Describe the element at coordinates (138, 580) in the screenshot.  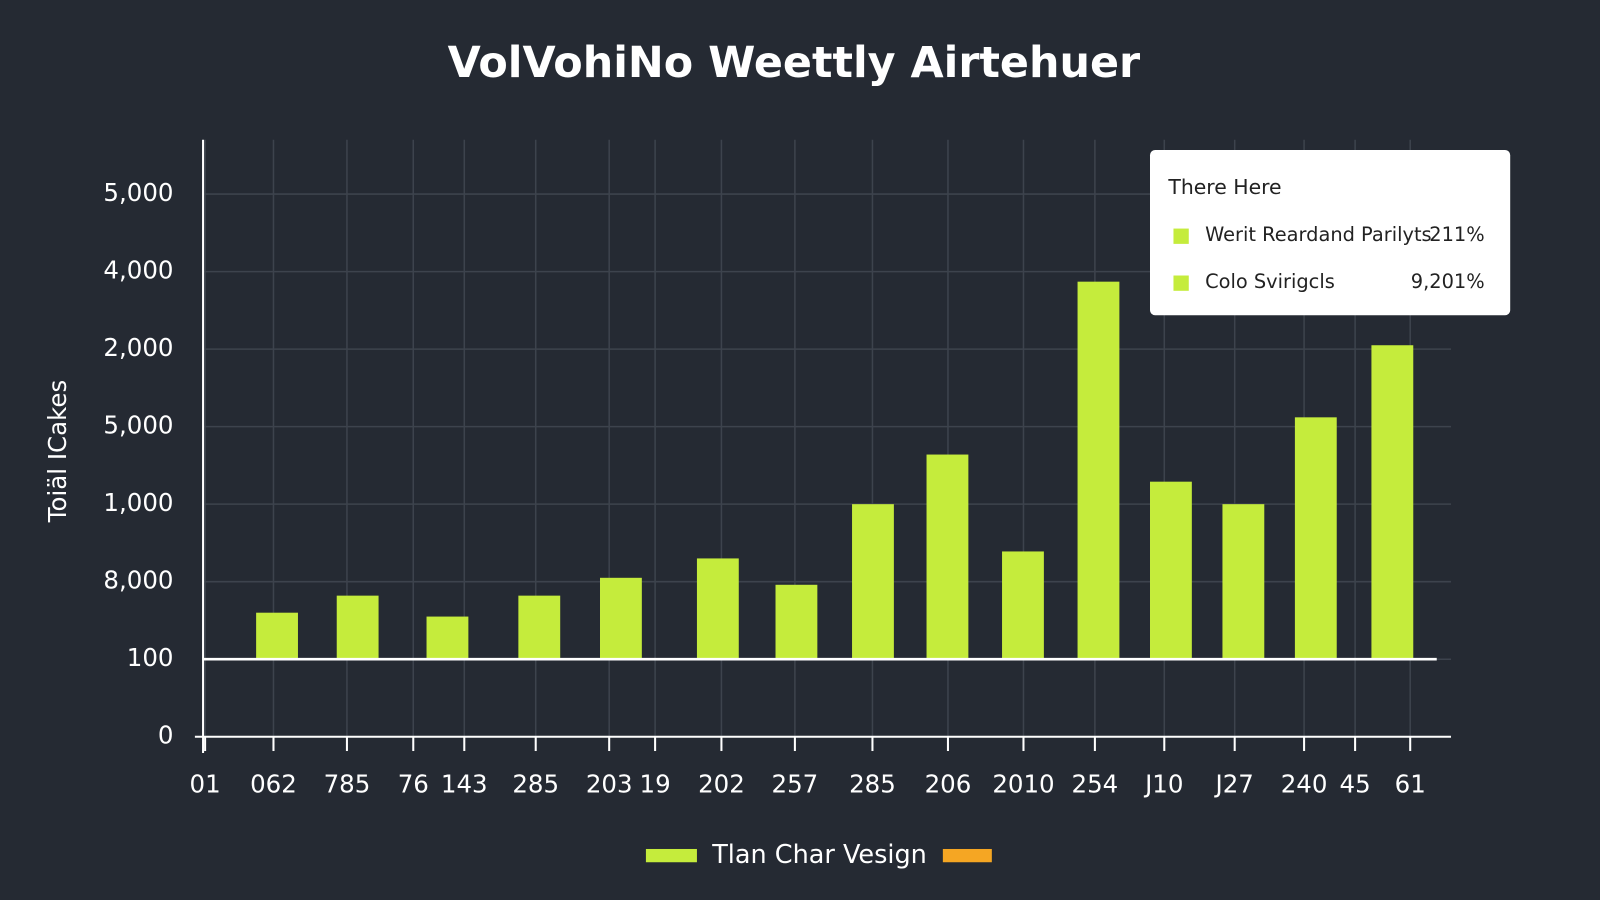
I see `y-tick-label: 8,000` at that location.